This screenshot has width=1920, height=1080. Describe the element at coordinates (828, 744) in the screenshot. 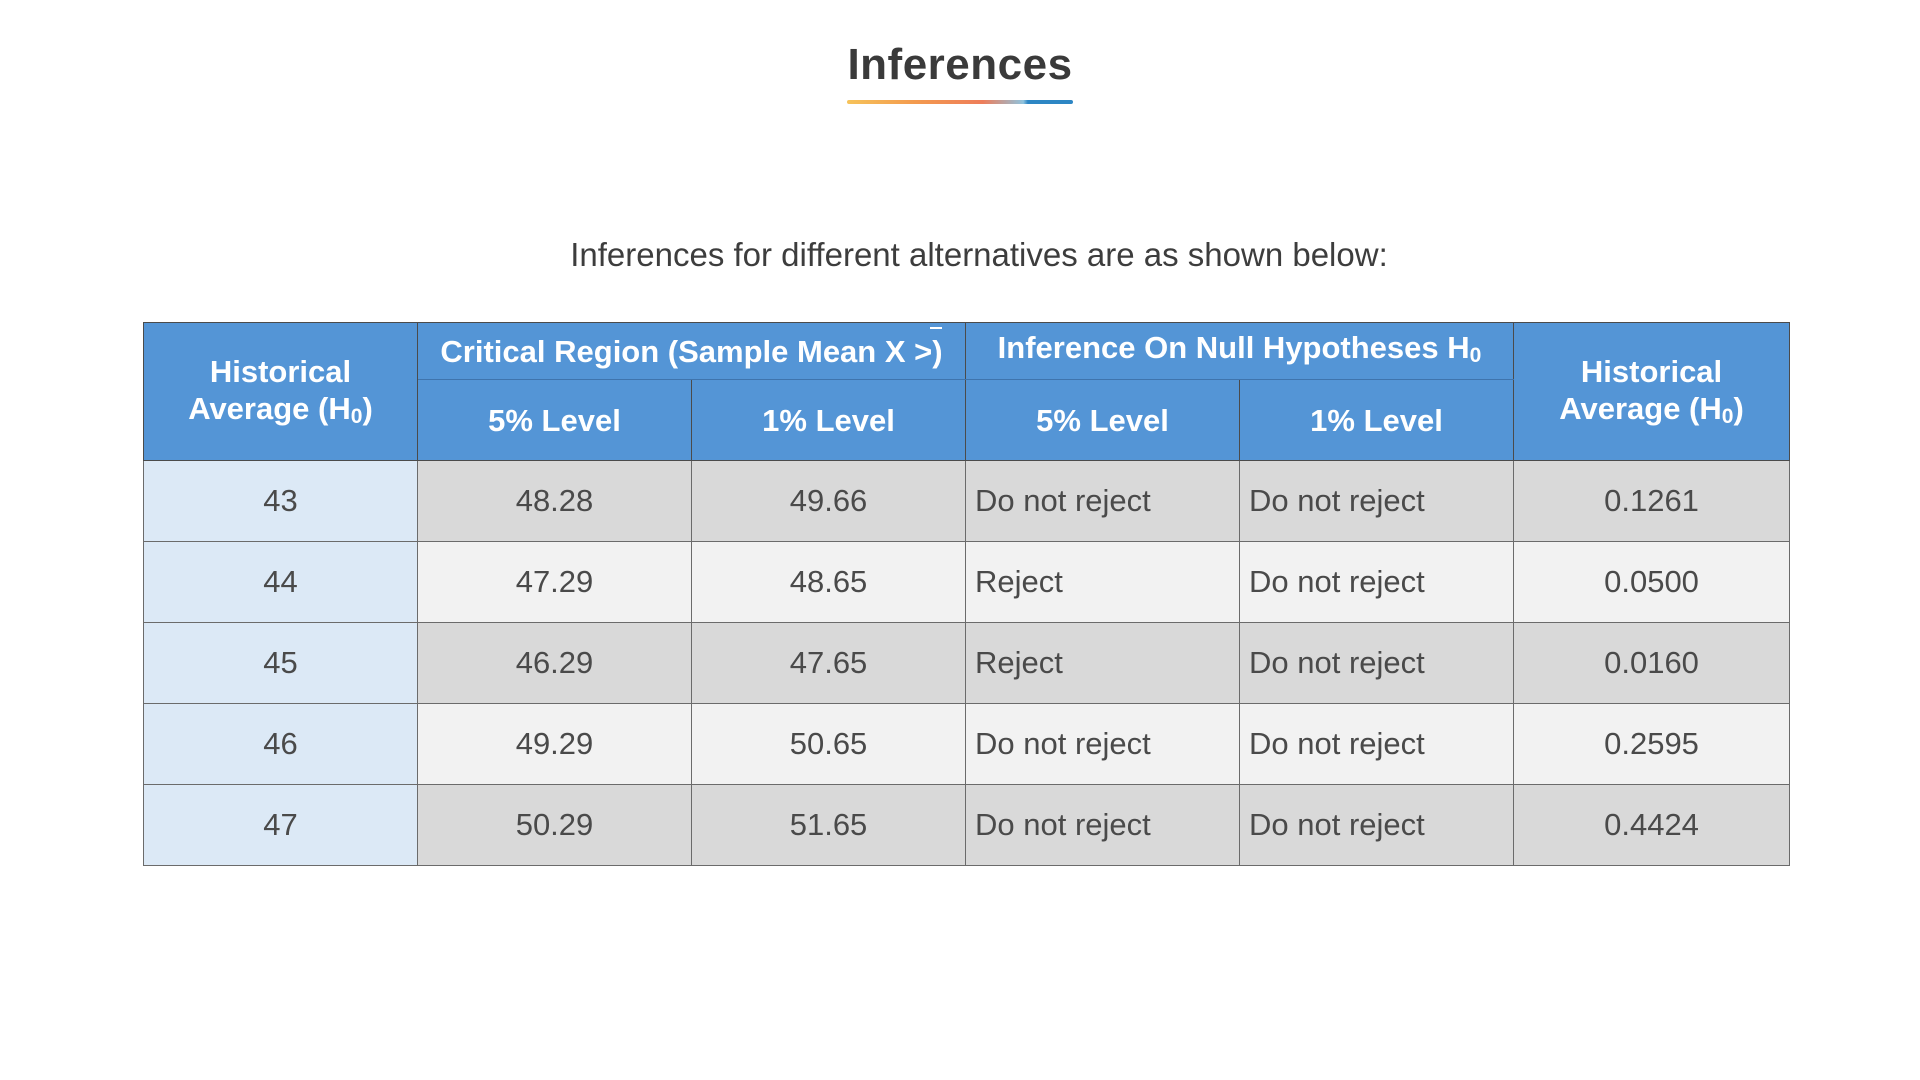

I see `cell-critical-1: 50.65` at that location.